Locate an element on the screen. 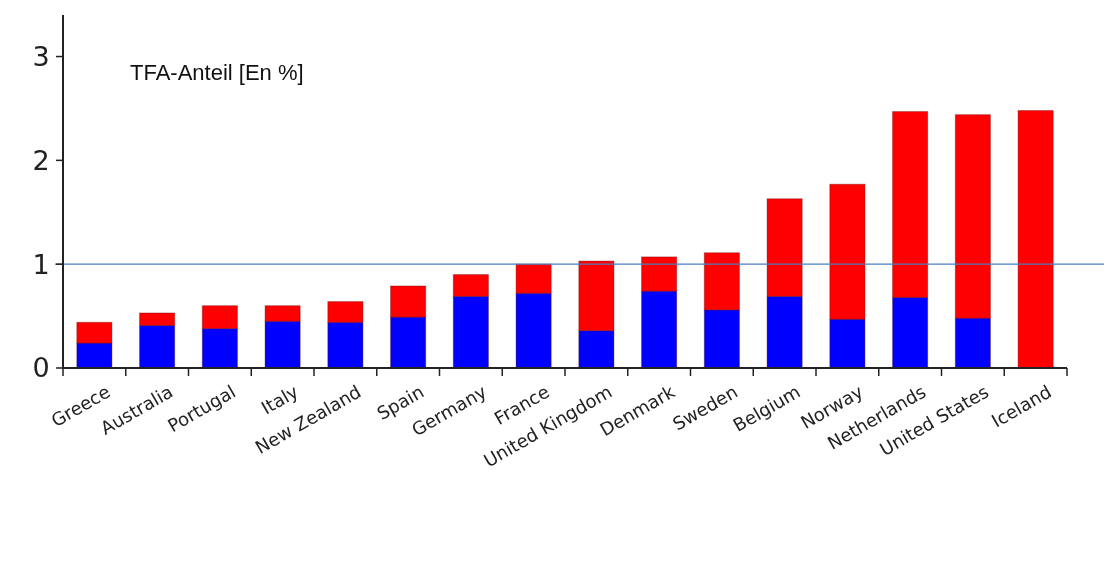 The image size is (1104, 574). y-tick-label: 2 is located at coordinates (41, 160).